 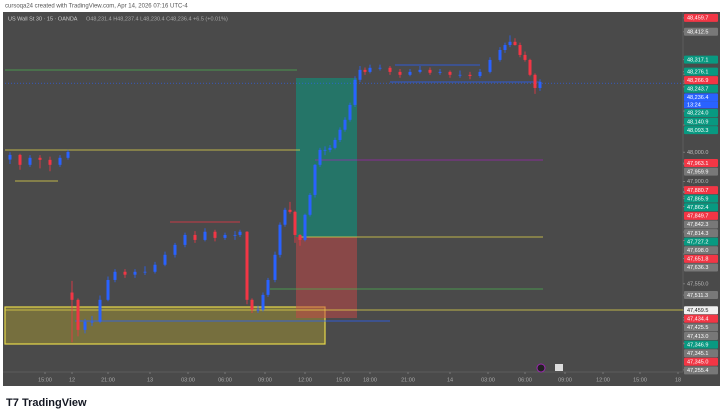 What do you see at coordinates (697, 199) in the screenshot?
I see `y-tick-label: 47,865.9` at bounding box center [697, 199].